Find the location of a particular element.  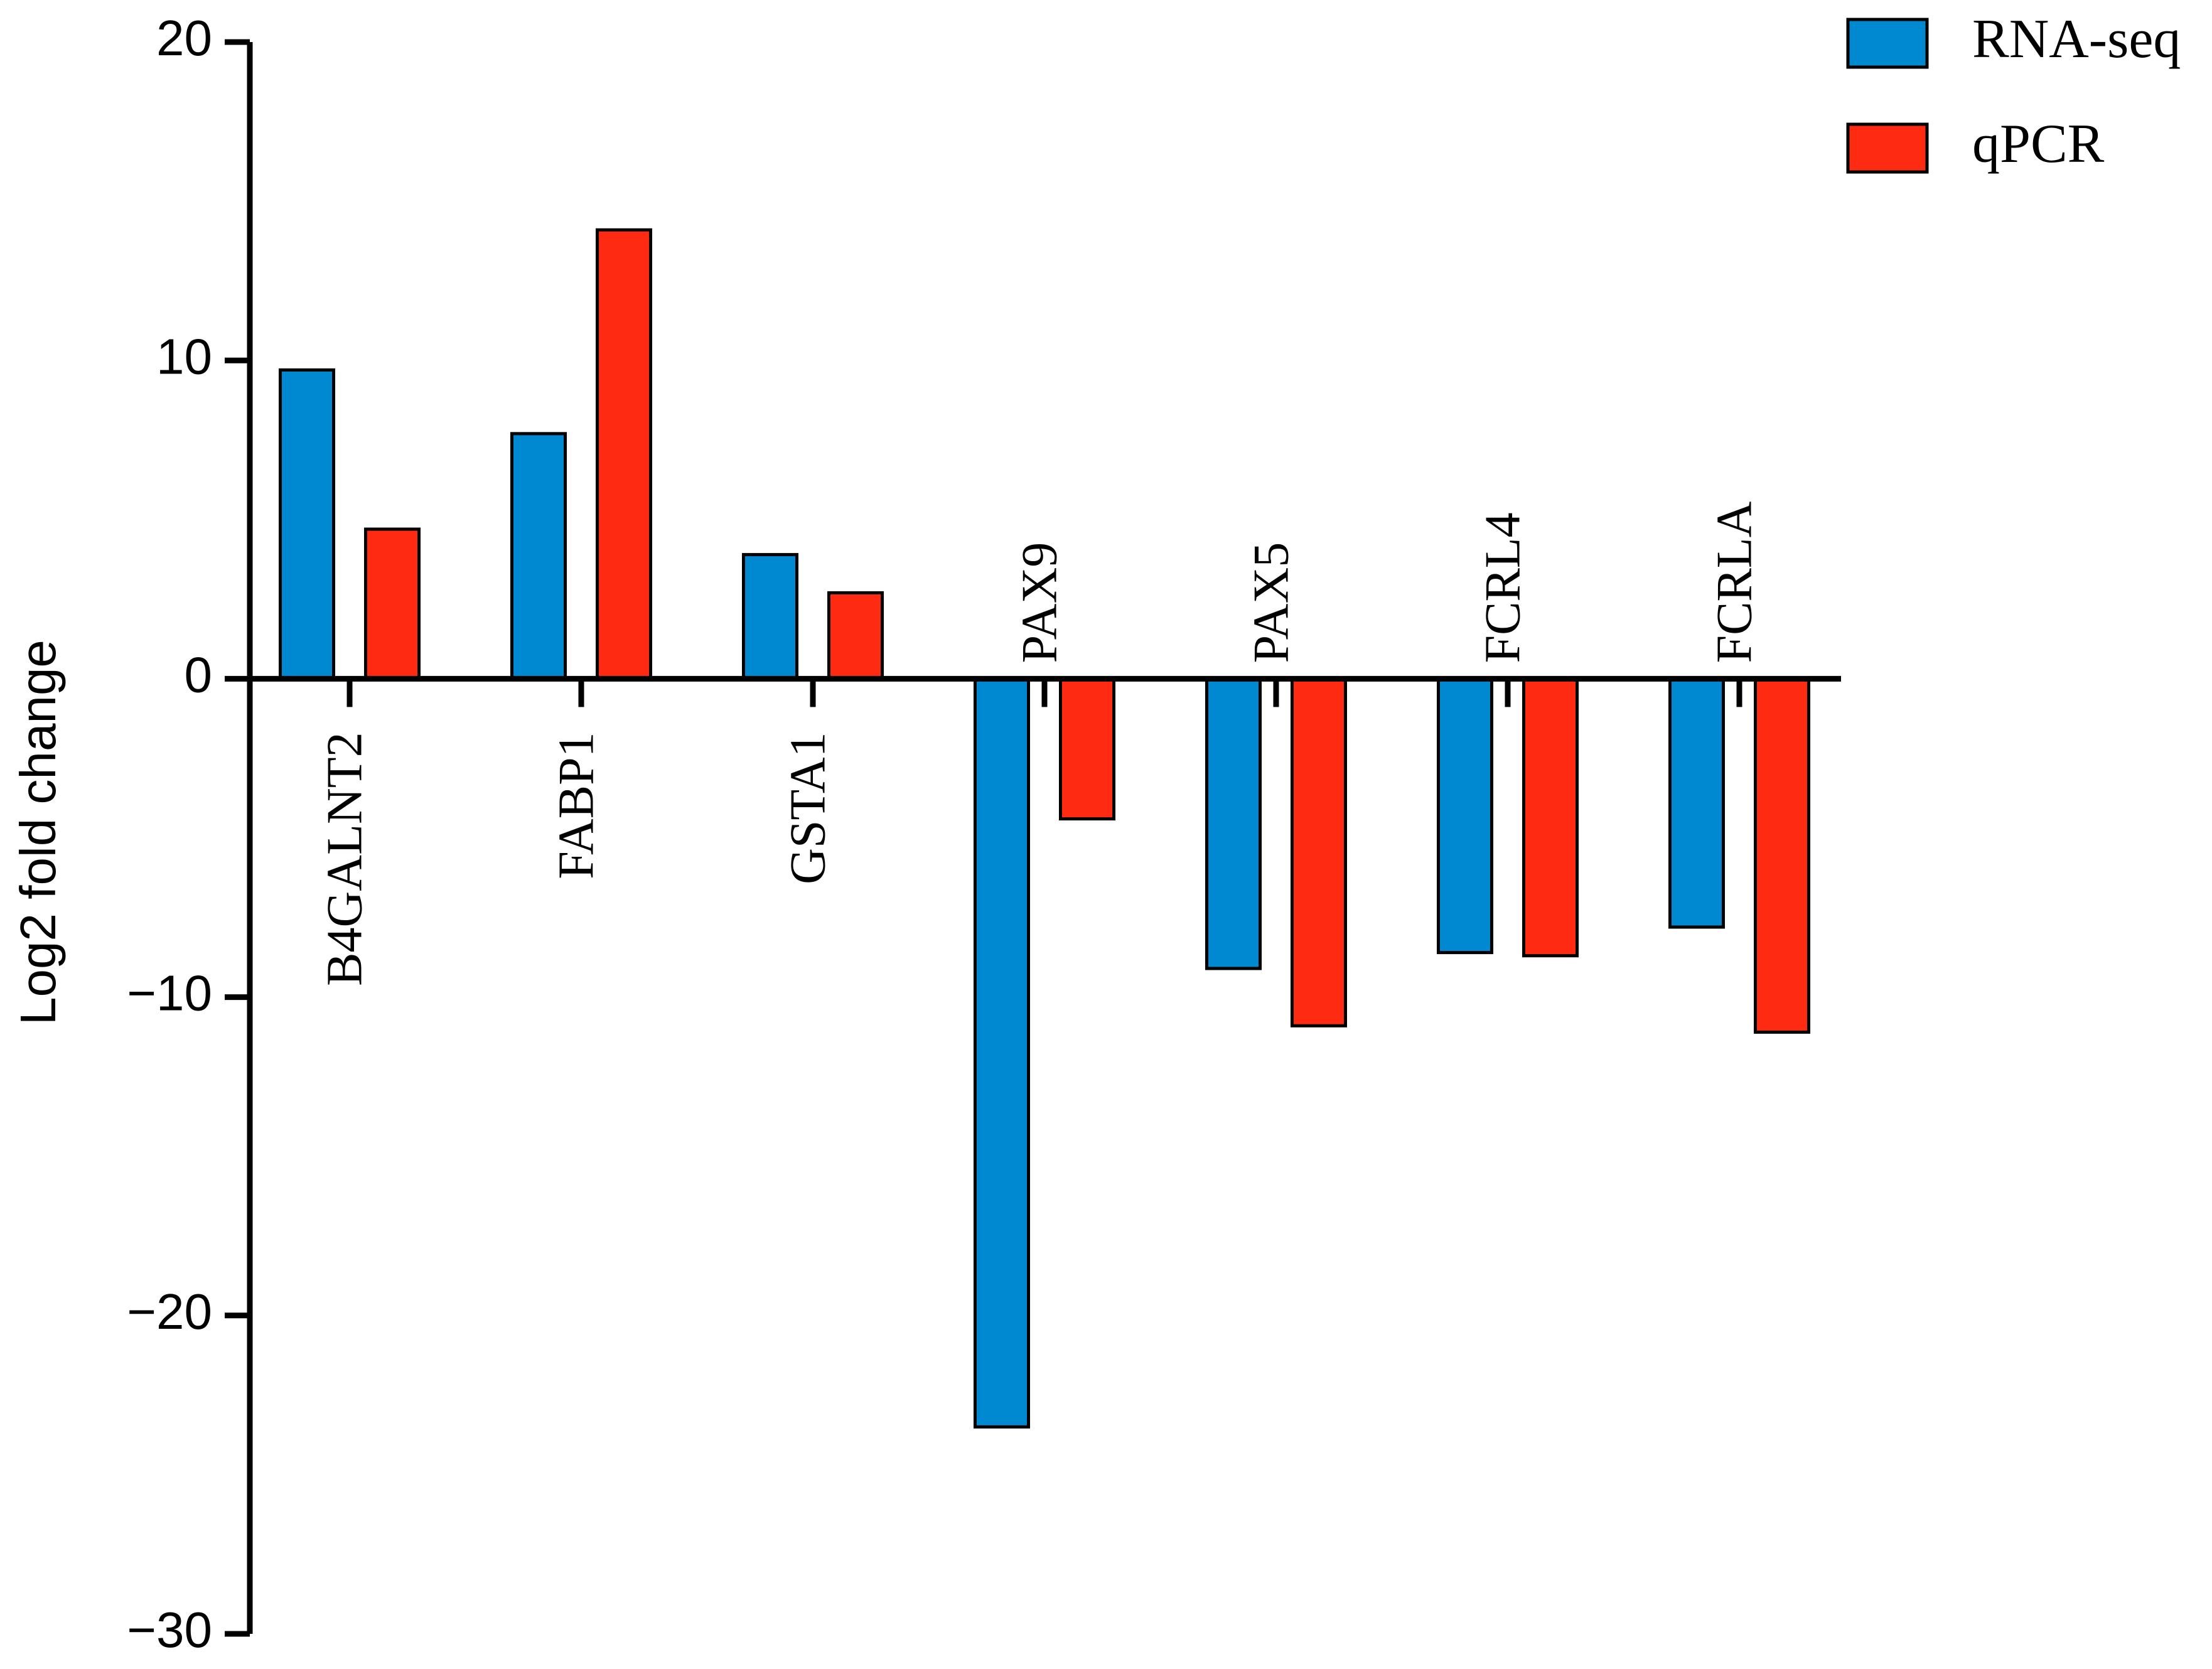

x-tick-label: B4GALNT2 is located at coordinates (344, 858).